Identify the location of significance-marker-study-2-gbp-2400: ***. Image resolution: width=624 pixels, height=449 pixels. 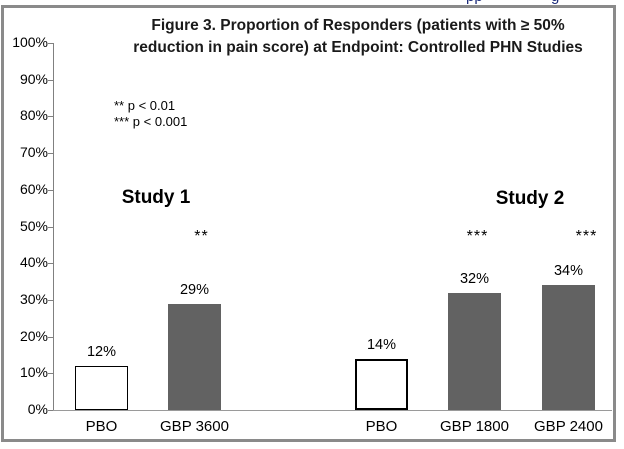
(586, 236).